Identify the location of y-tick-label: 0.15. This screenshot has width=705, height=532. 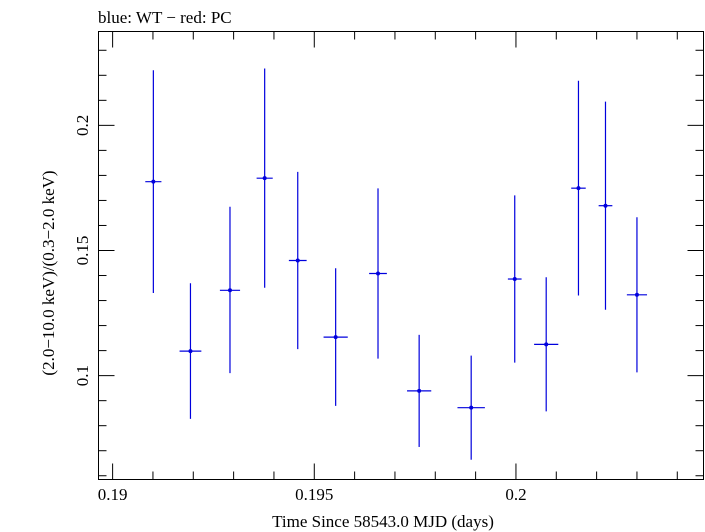
(82, 251).